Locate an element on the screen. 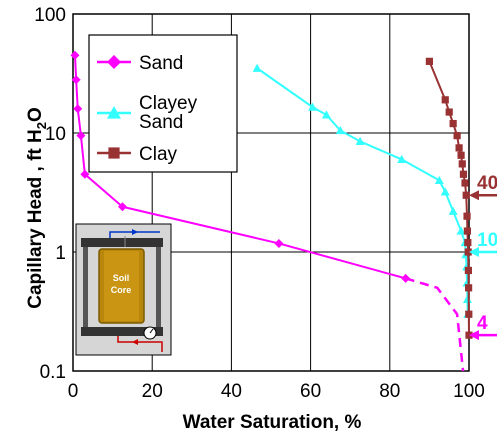  y-tick-labels: 0.1 1 10 100 is located at coordinates (50, 194).